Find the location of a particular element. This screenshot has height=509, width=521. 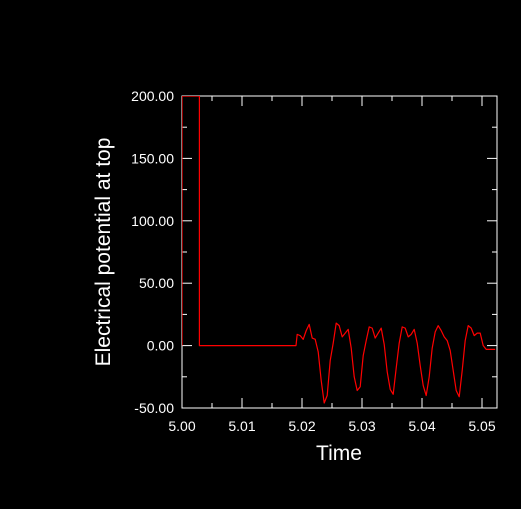

x-tick-label: 5.01 is located at coordinates (241, 426).